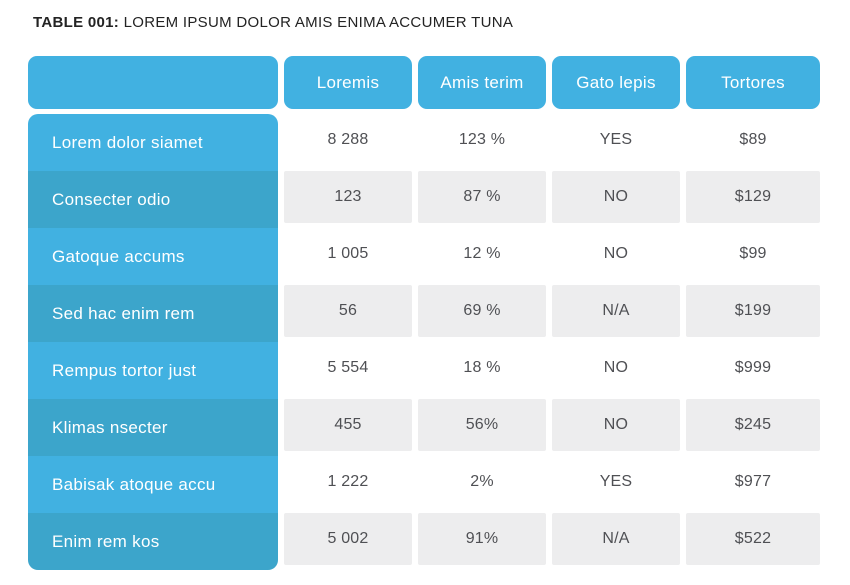  I want to click on table-row: Gatoque accums 1 005 12 % NO $99, so click(424, 256).